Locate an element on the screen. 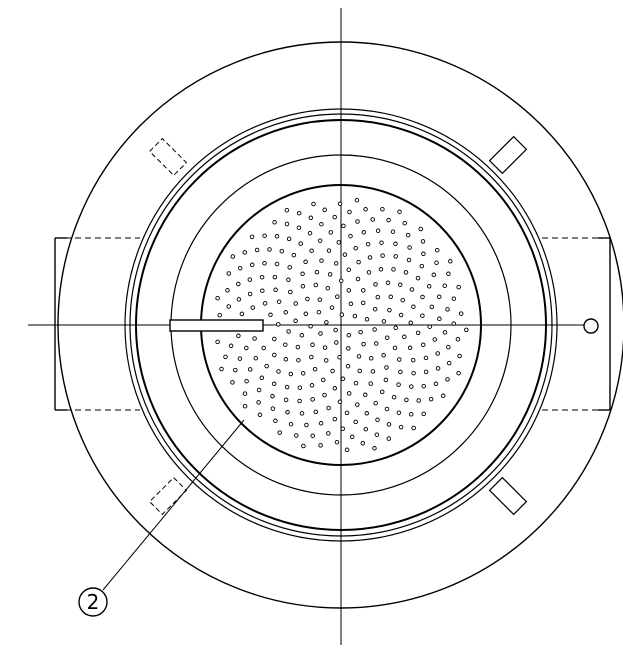 The height and width of the screenshot is (648, 623). lug-bottom-left is located at coordinates (168, 496).